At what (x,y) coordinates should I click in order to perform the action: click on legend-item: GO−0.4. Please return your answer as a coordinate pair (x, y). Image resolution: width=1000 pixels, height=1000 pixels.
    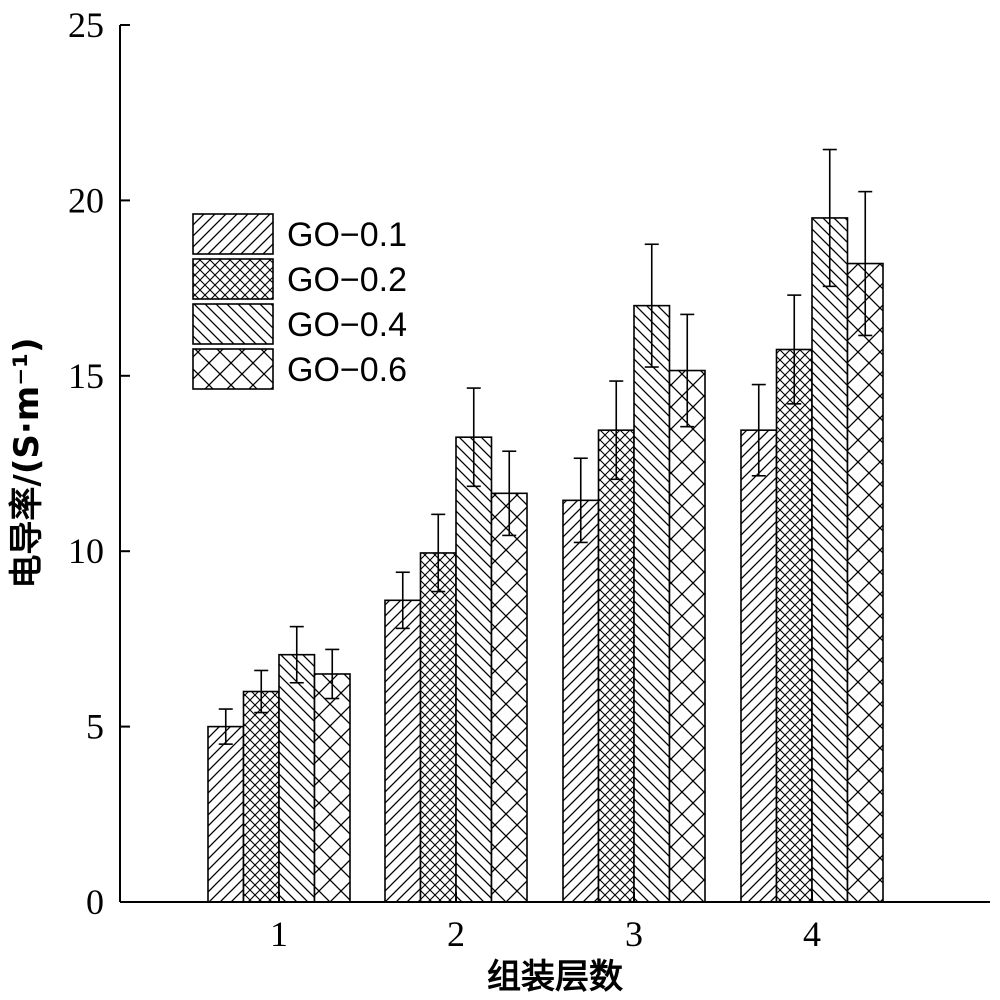
    Looking at the image, I should click on (299, 324).